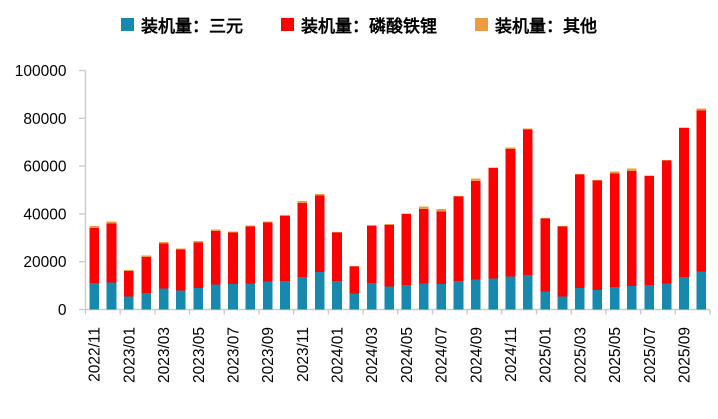 The image size is (718, 419). What do you see at coordinates (493, 168) in the screenshot?
I see `bar-segment-2024/10` at bounding box center [493, 168].